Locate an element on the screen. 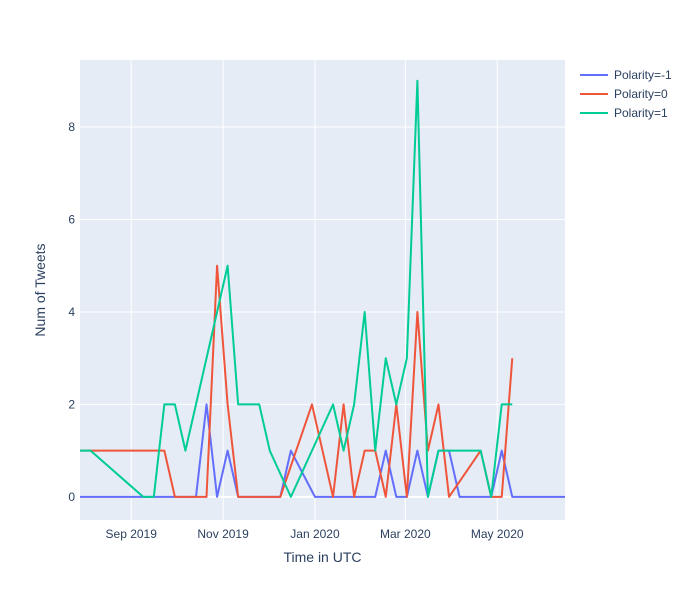  x-tick-label: Sep 2019 is located at coordinates (132, 534).